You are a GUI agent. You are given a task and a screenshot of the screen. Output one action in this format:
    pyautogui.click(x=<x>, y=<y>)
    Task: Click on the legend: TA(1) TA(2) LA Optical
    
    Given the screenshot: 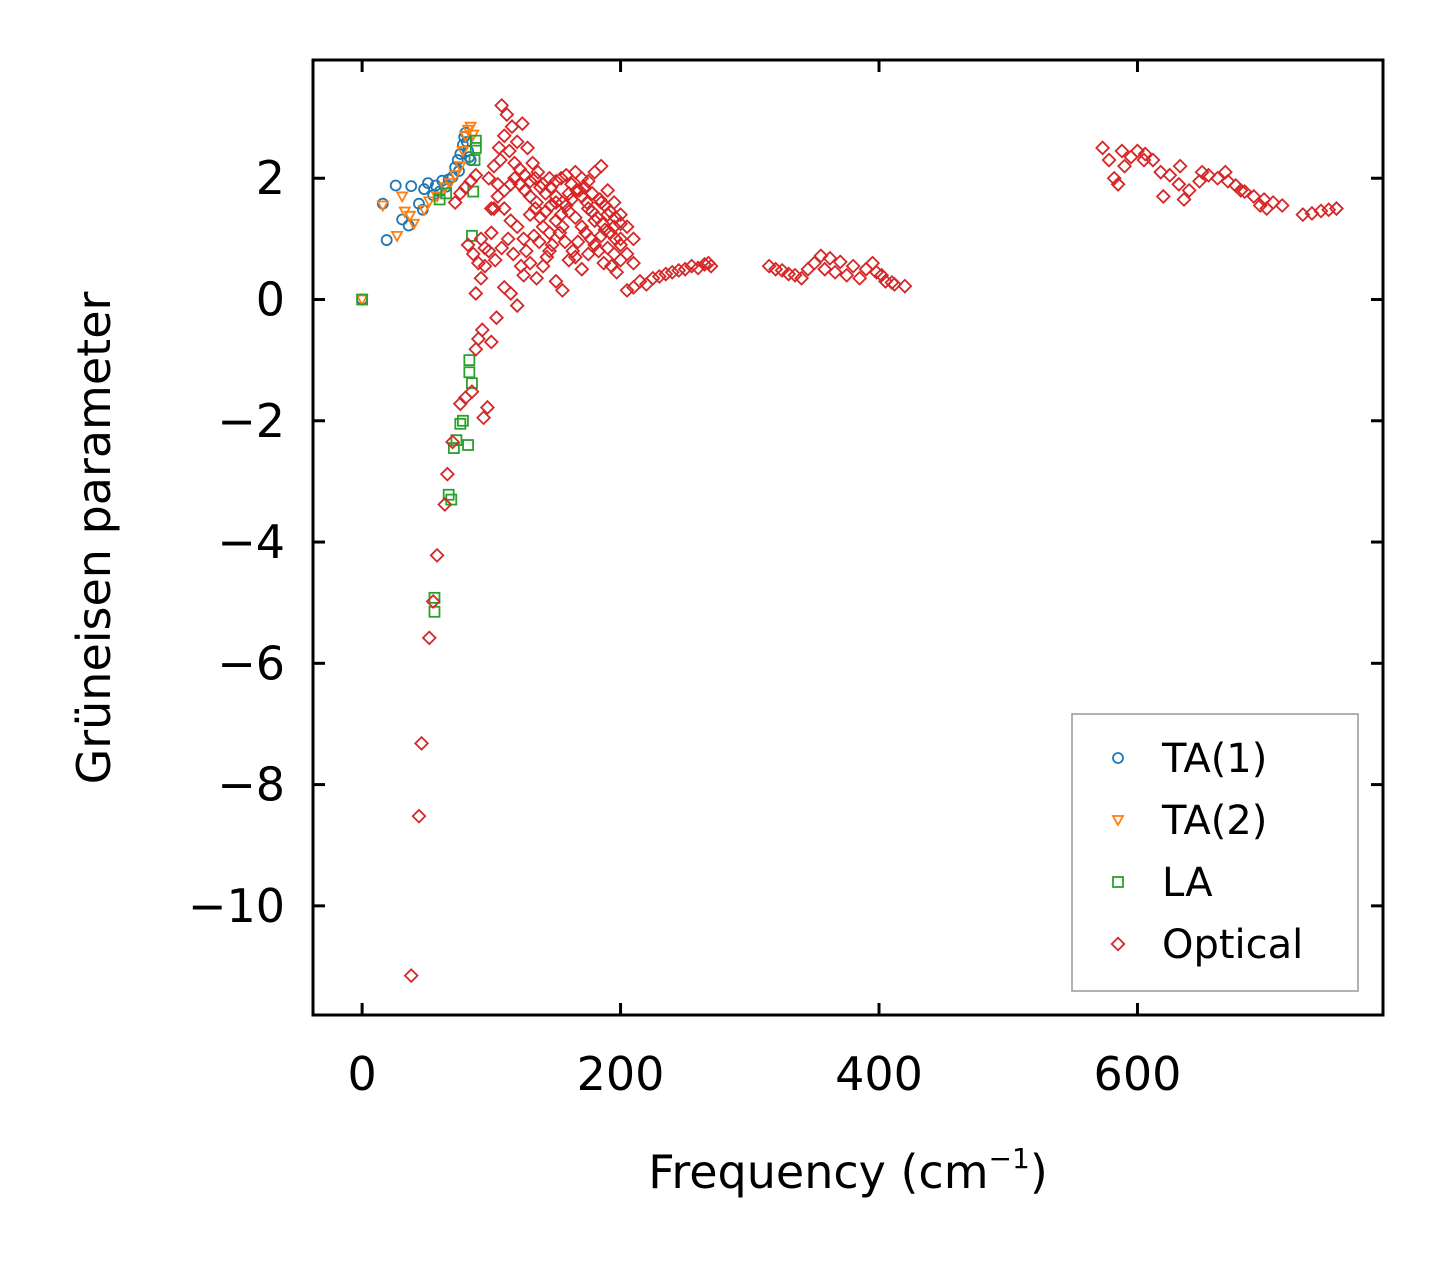 What is the action you would take?
    pyautogui.click(x=1215, y=852)
    